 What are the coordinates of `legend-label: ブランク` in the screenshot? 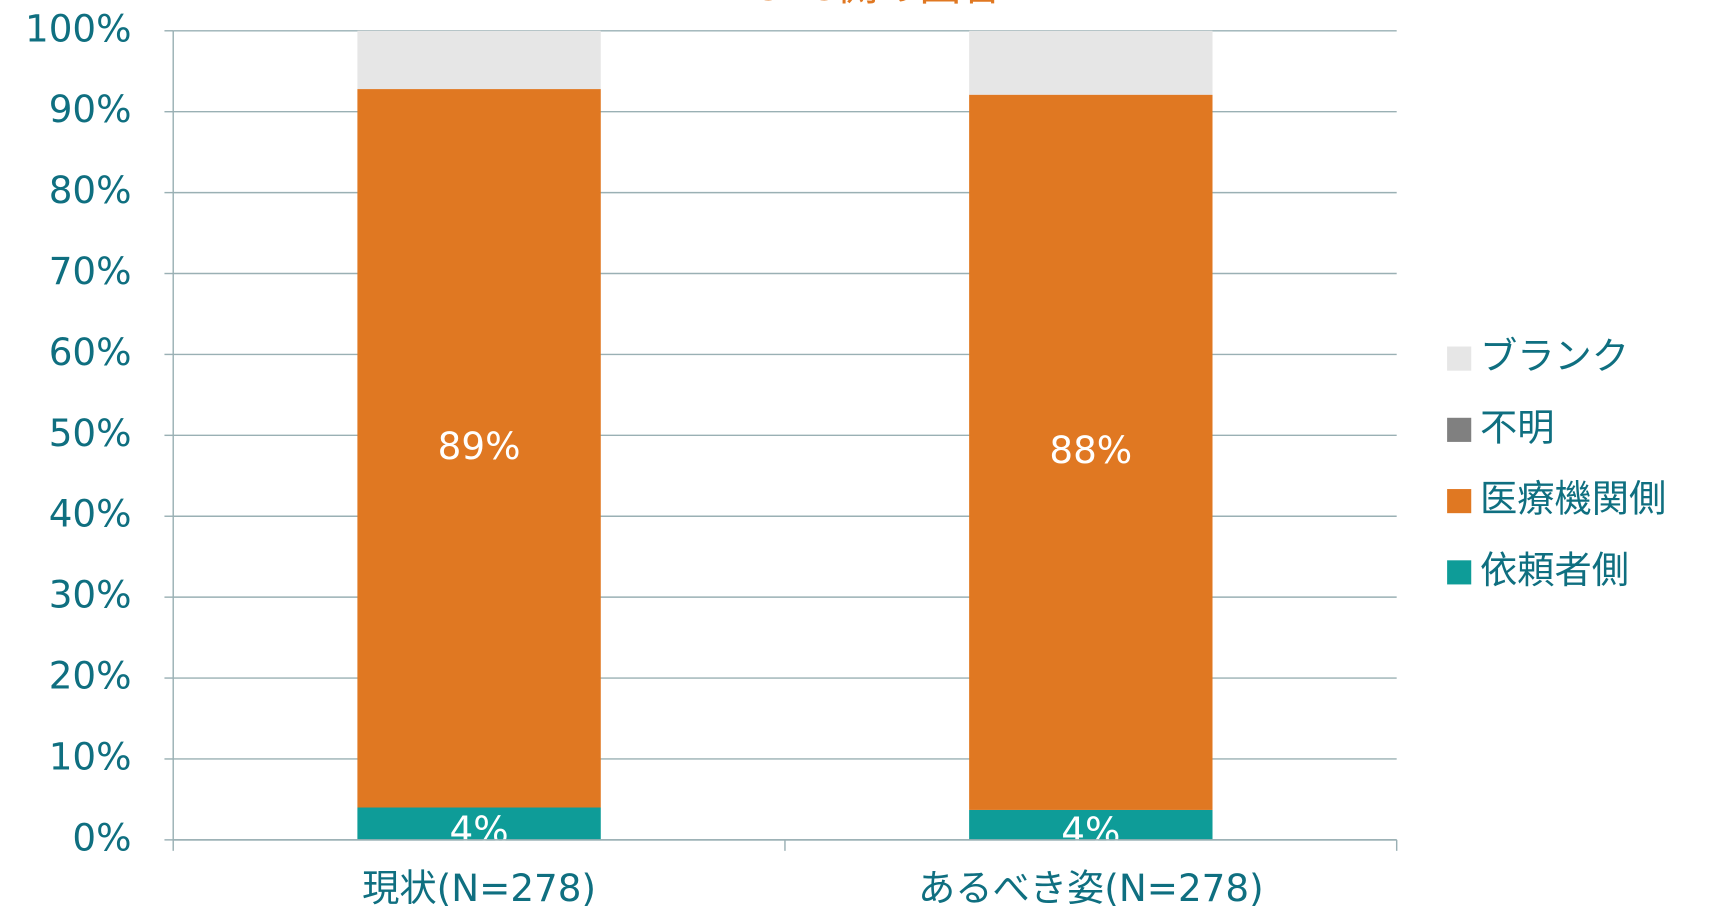 It's located at (1554, 356).